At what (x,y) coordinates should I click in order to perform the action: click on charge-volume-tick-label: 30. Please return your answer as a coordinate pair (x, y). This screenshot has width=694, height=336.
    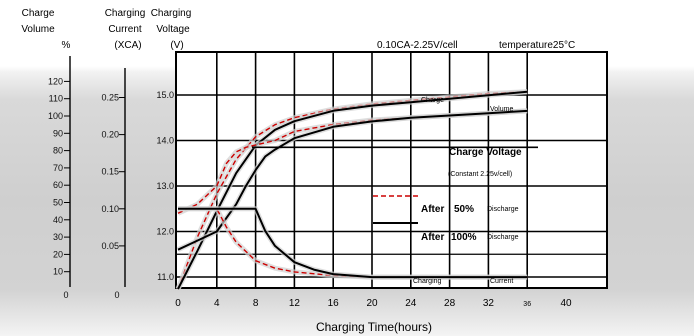
    Looking at the image, I should click on (58, 237).